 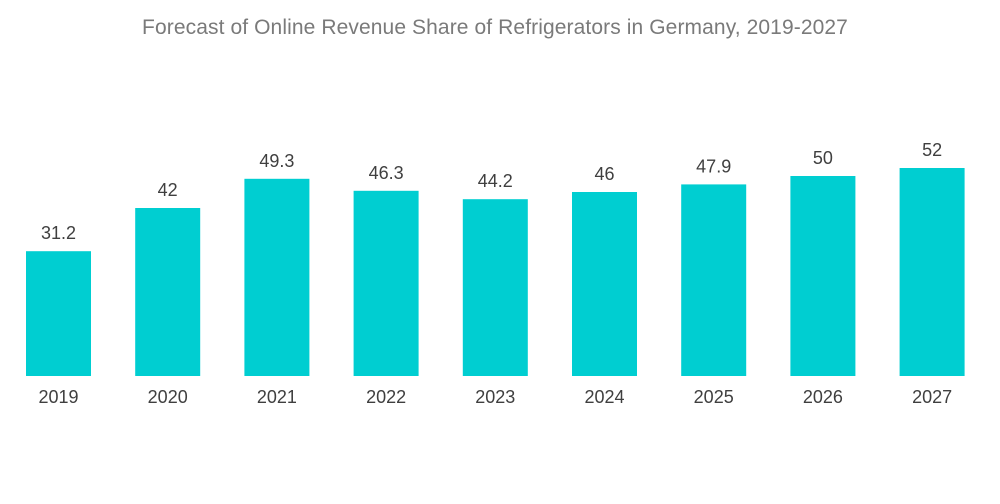 What do you see at coordinates (58, 397) in the screenshot?
I see `x-tick-label-2019: 2019` at bounding box center [58, 397].